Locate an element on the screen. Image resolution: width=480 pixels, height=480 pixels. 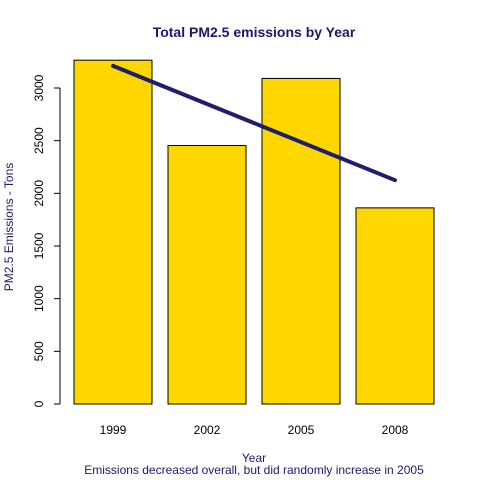
x-tick-label: 2008 is located at coordinates (395, 430).